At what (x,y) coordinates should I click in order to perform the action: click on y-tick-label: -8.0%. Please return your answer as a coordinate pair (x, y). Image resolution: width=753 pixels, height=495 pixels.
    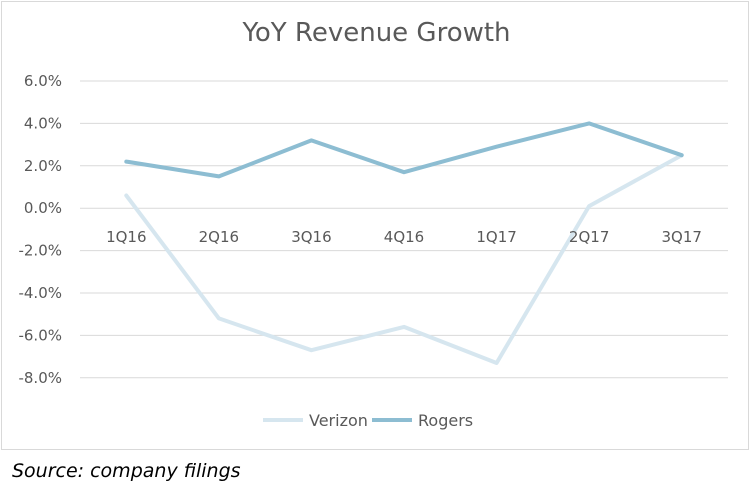
    Looking at the image, I should click on (40, 378).